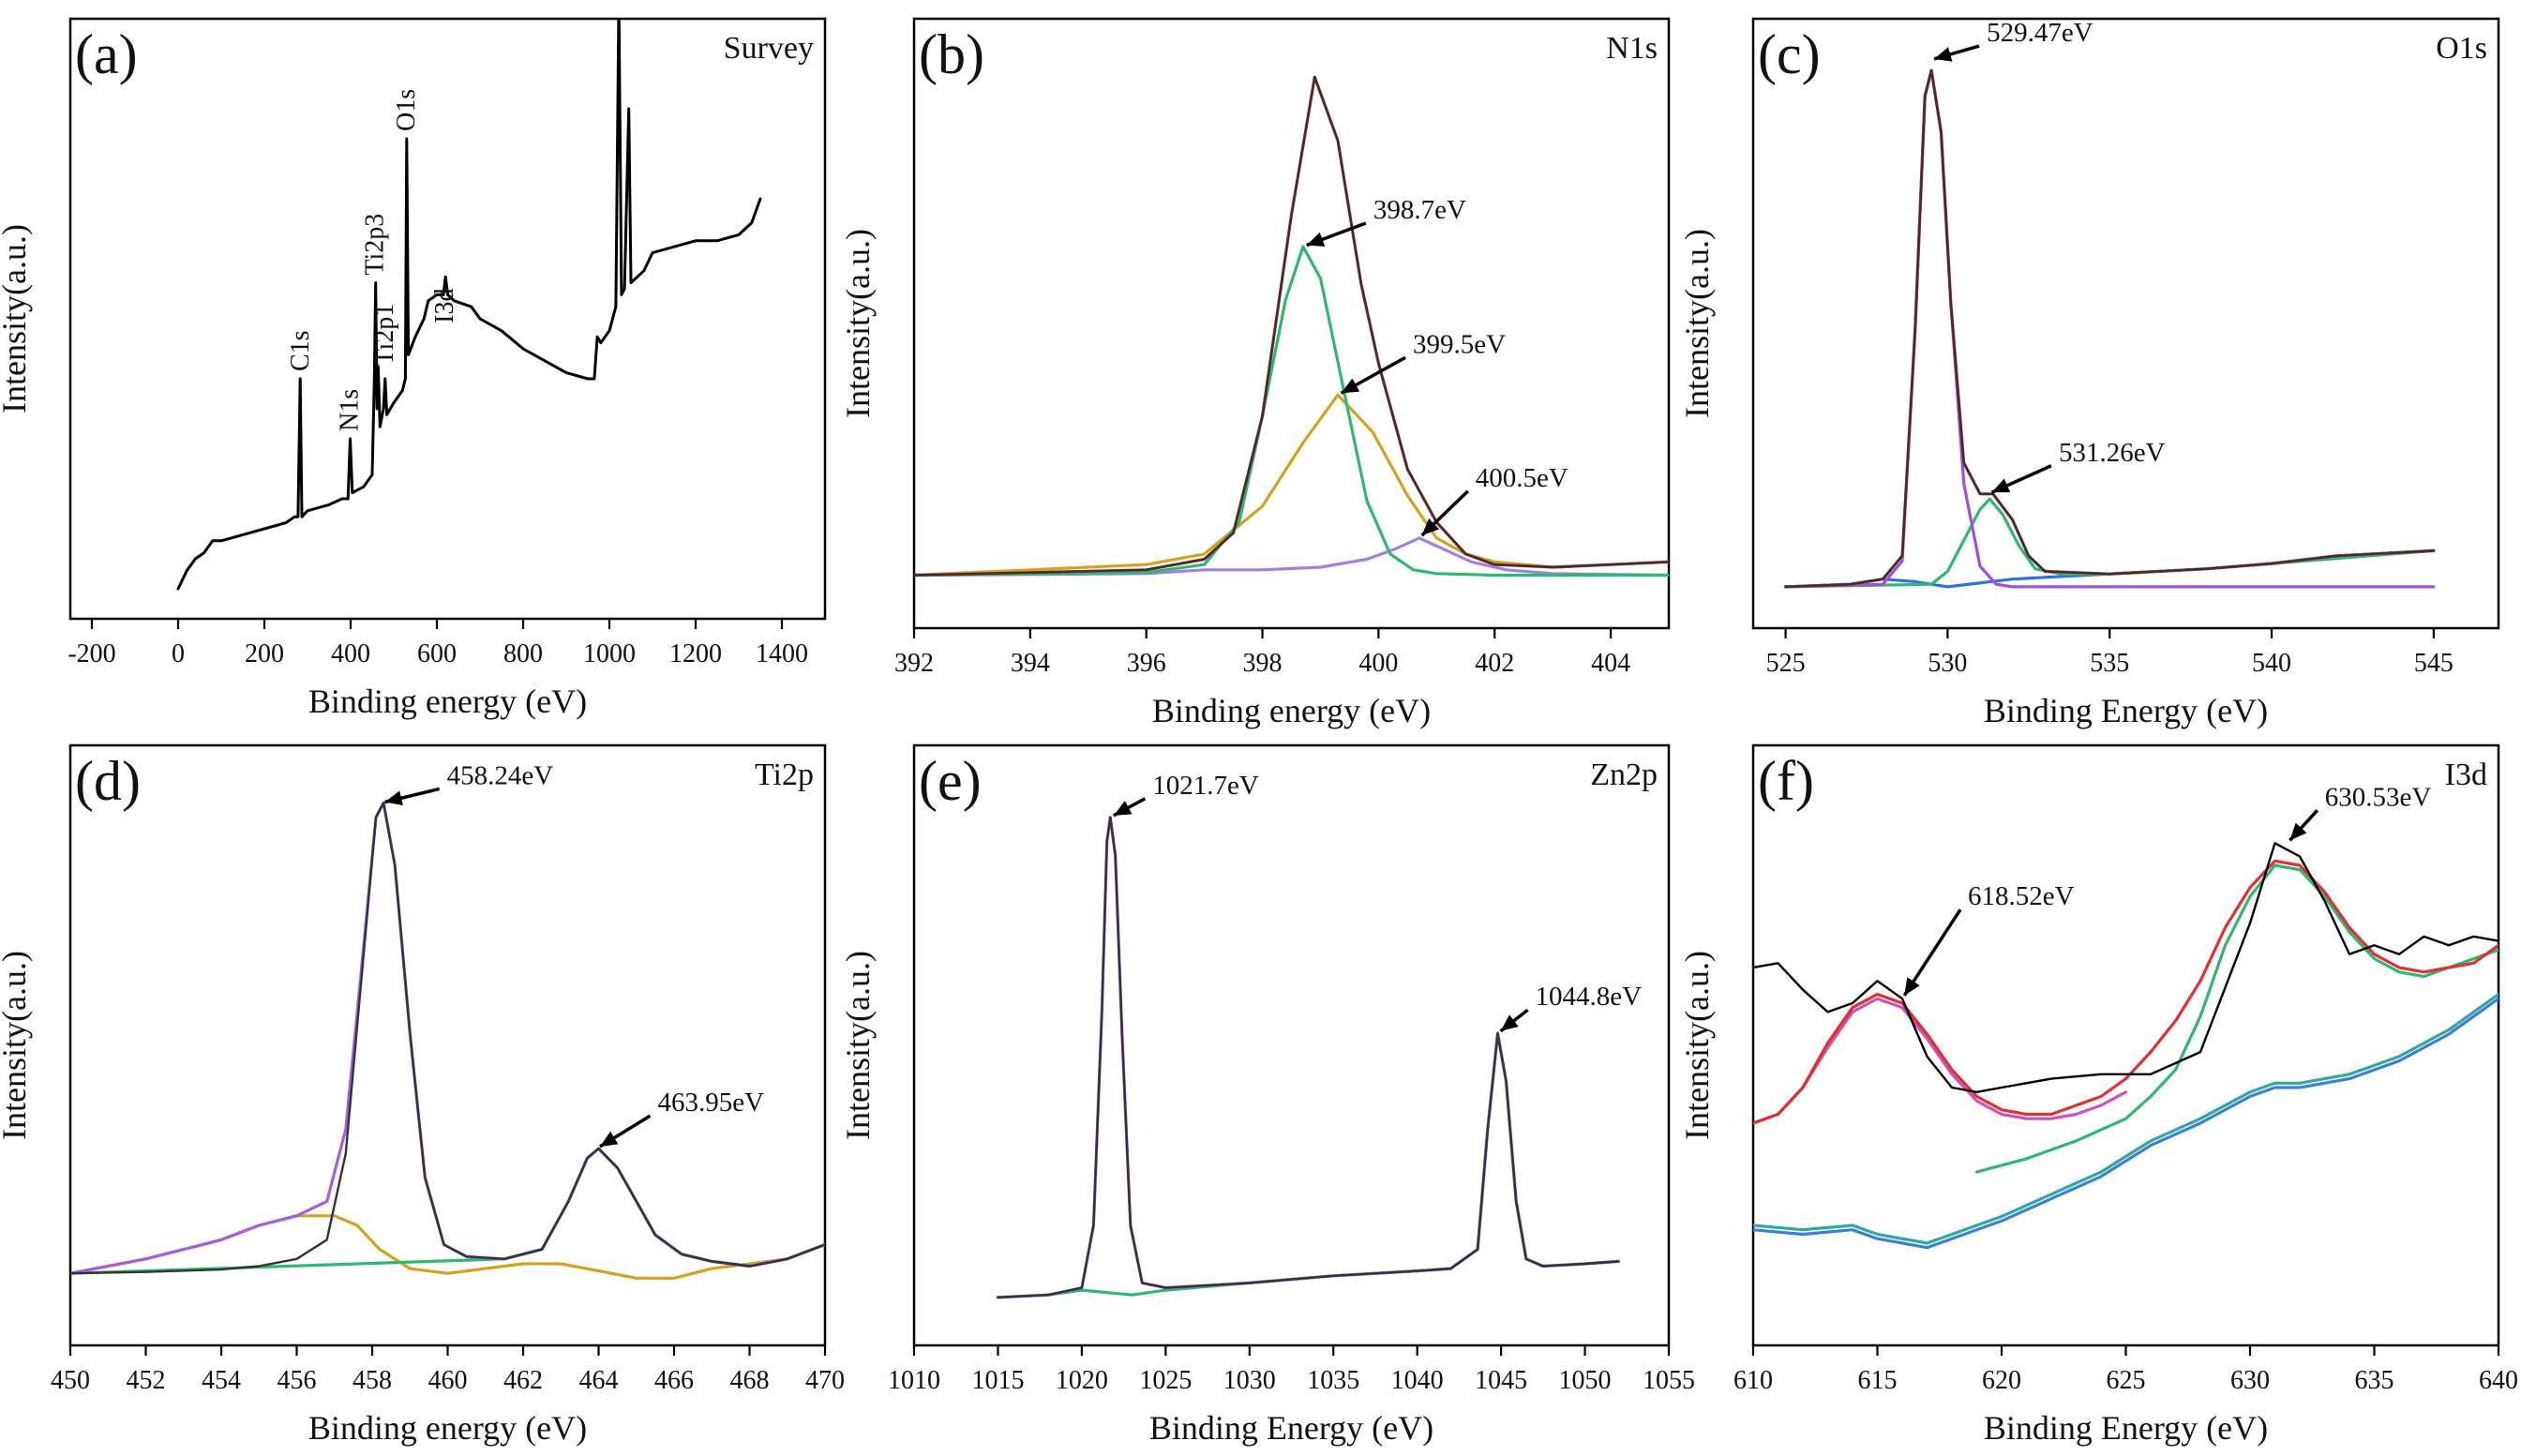 The height and width of the screenshot is (1456, 2536). Describe the element at coordinates (950, 781) in the screenshot. I see `panel-letter: (e)` at that location.